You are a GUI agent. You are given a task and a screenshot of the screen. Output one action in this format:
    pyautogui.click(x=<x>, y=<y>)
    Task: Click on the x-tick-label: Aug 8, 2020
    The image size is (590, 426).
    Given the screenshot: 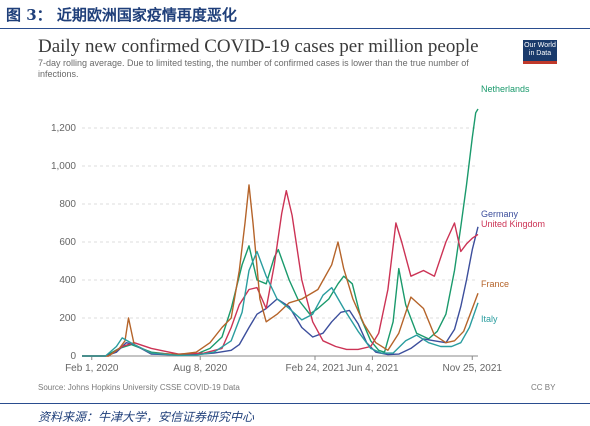 What is the action you would take?
    pyautogui.click(x=200, y=368)
    